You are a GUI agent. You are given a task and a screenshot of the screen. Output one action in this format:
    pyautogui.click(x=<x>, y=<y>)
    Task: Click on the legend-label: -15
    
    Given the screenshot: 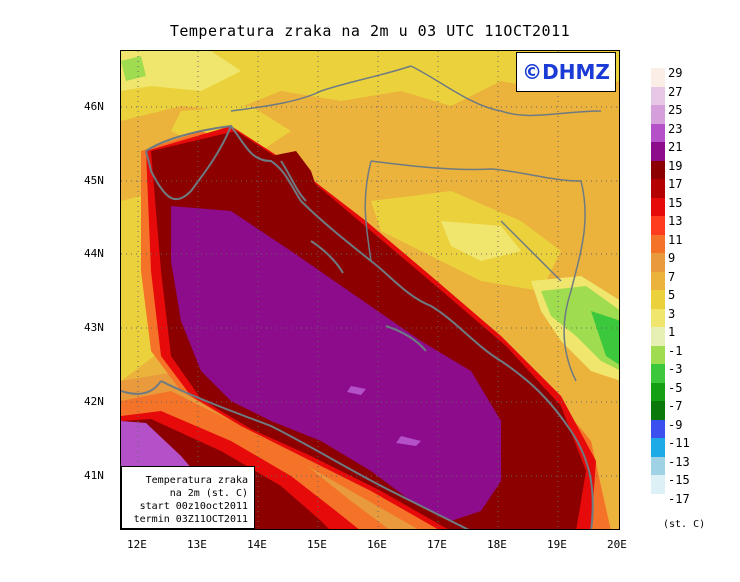 What is the action you would take?
    pyautogui.click(x=679, y=480)
    